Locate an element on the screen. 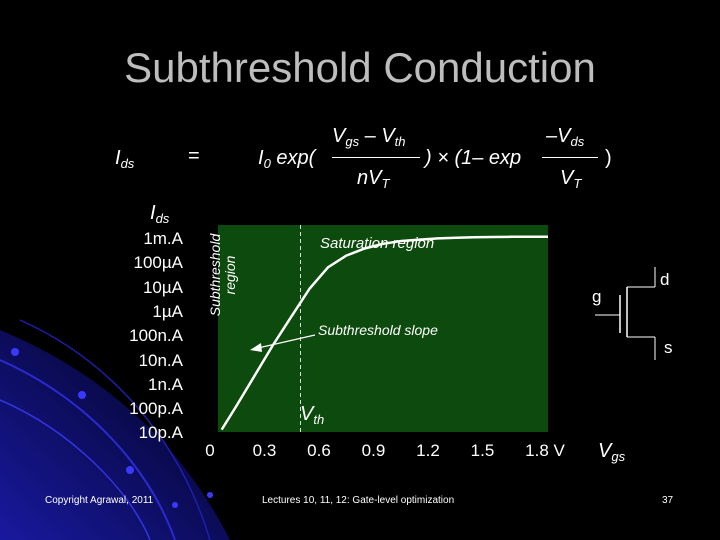 This screenshot has height=540, width=720. saturation-region-label: Saturation region is located at coordinates (377, 243).